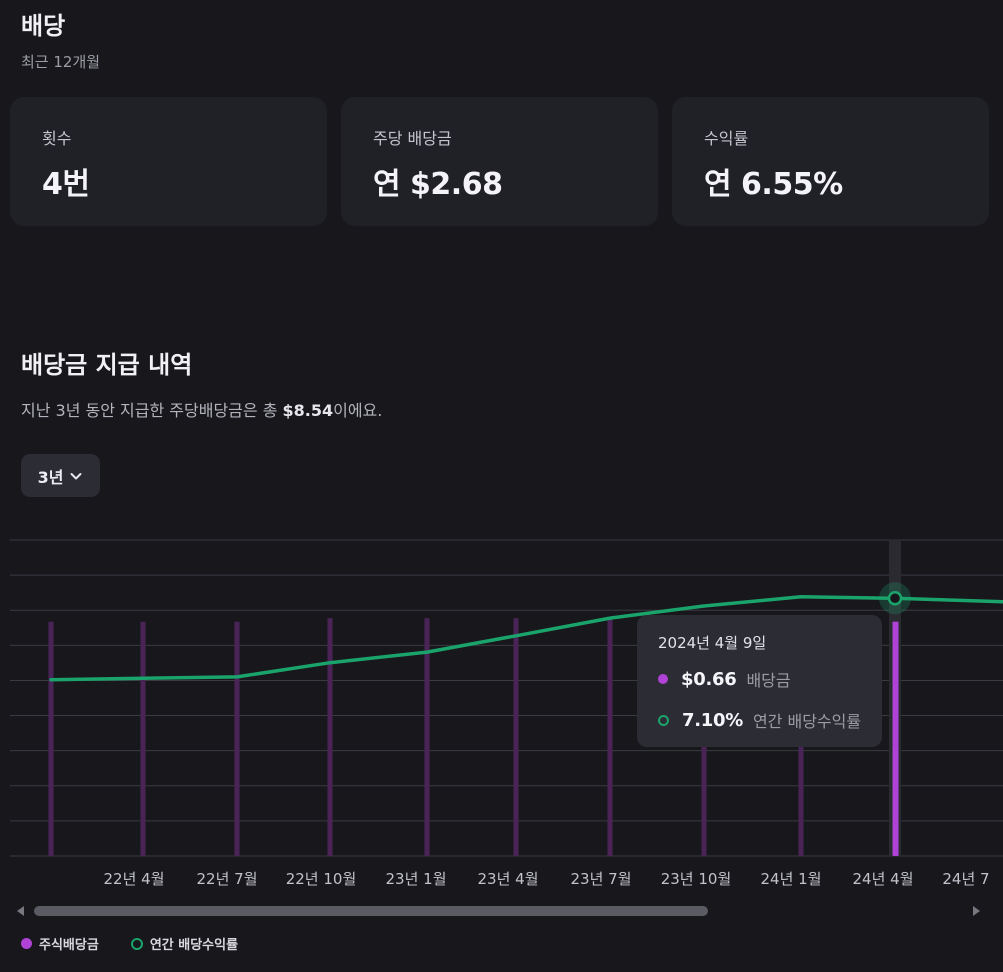 Image resolution: width=1003 pixels, height=972 pixels. Describe the element at coordinates (696, 879) in the screenshot. I see `x-tick-label: 23년 10월` at that location.